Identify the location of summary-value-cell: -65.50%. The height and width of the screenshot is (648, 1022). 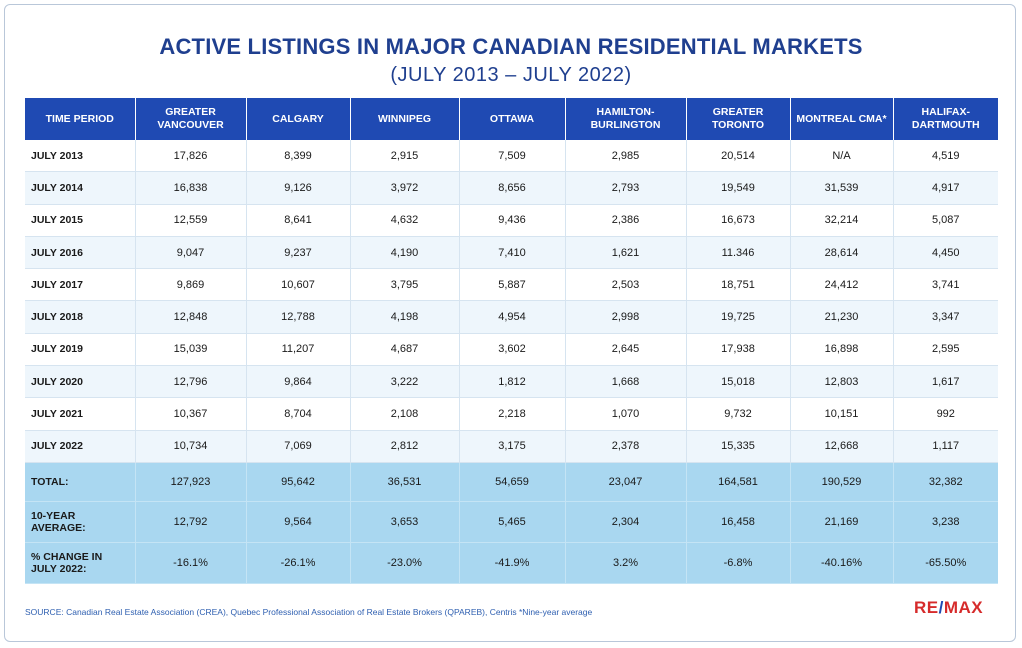
(945, 563).